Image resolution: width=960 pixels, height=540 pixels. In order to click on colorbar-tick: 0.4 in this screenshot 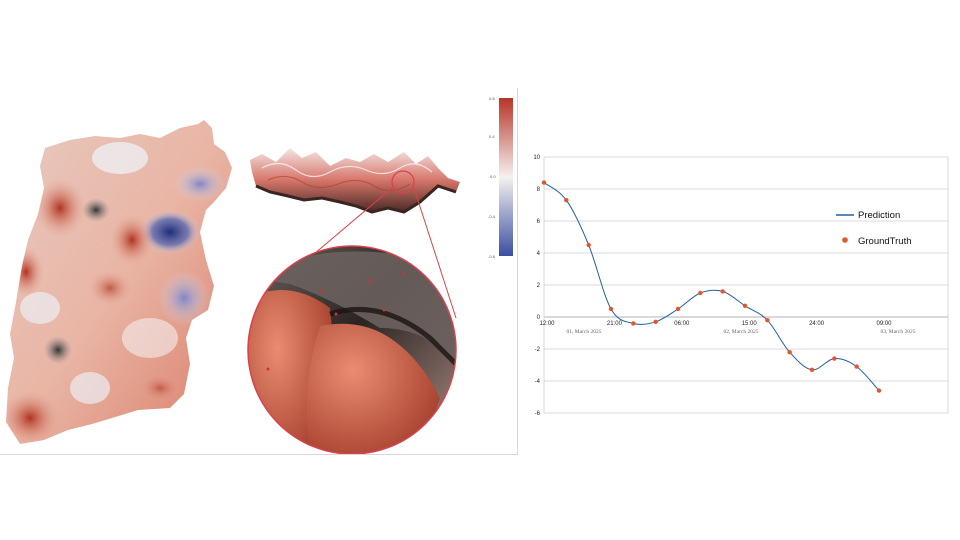, I will do `click(492, 136)`.